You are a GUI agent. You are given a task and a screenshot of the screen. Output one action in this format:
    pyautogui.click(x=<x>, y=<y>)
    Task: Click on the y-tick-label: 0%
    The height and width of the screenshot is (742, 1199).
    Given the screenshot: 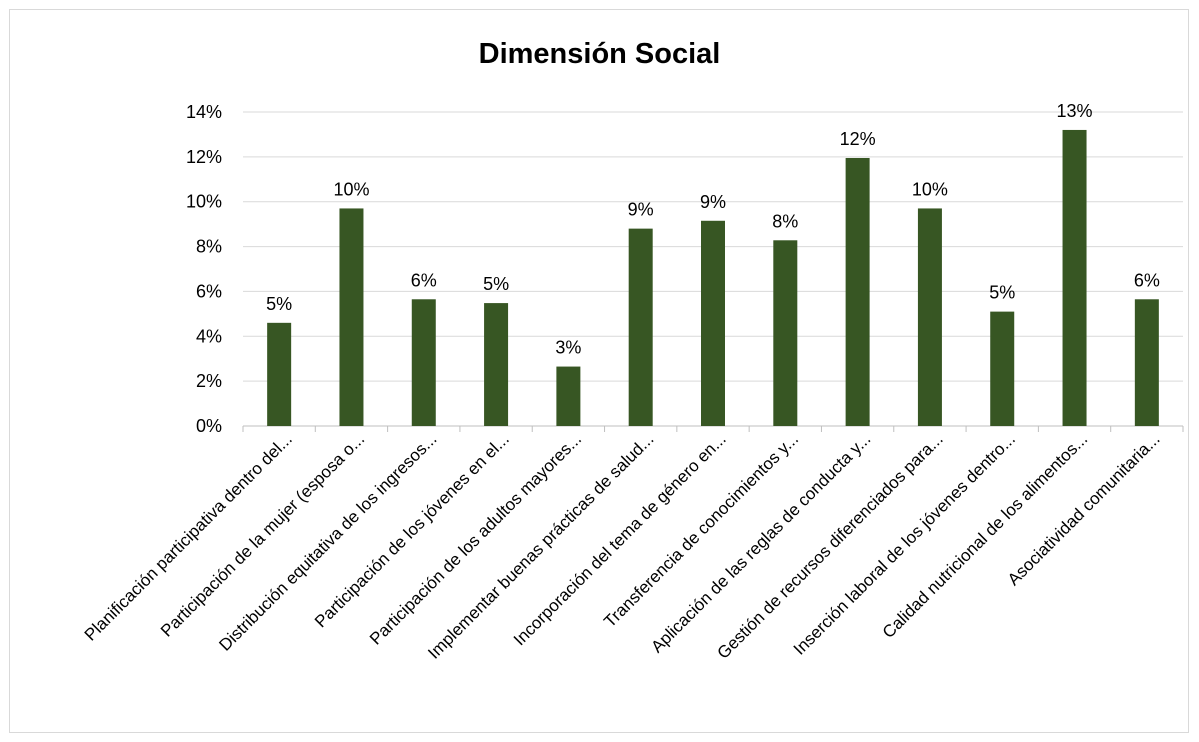 What is the action you would take?
    pyautogui.click(x=209, y=426)
    